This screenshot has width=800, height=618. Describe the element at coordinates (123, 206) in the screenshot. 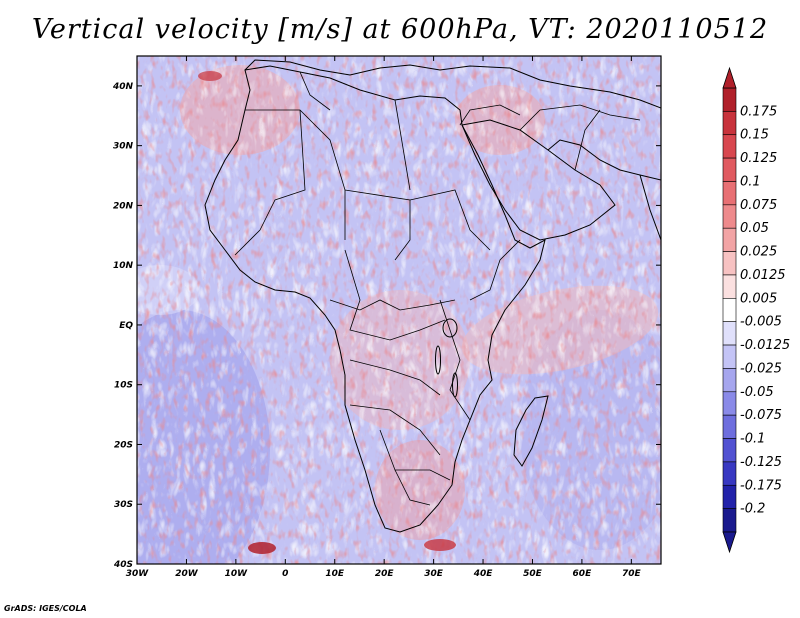

I see `lat-tick-label: 20N` at that location.